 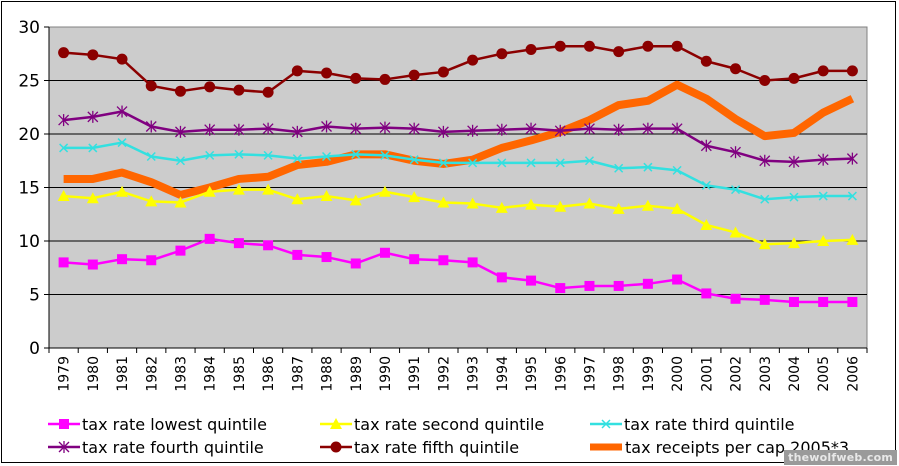 What do you see at coordinates (29, 242) in the screenshot?
I see `y-tick-label: 10` at bounding box center [29, 242].